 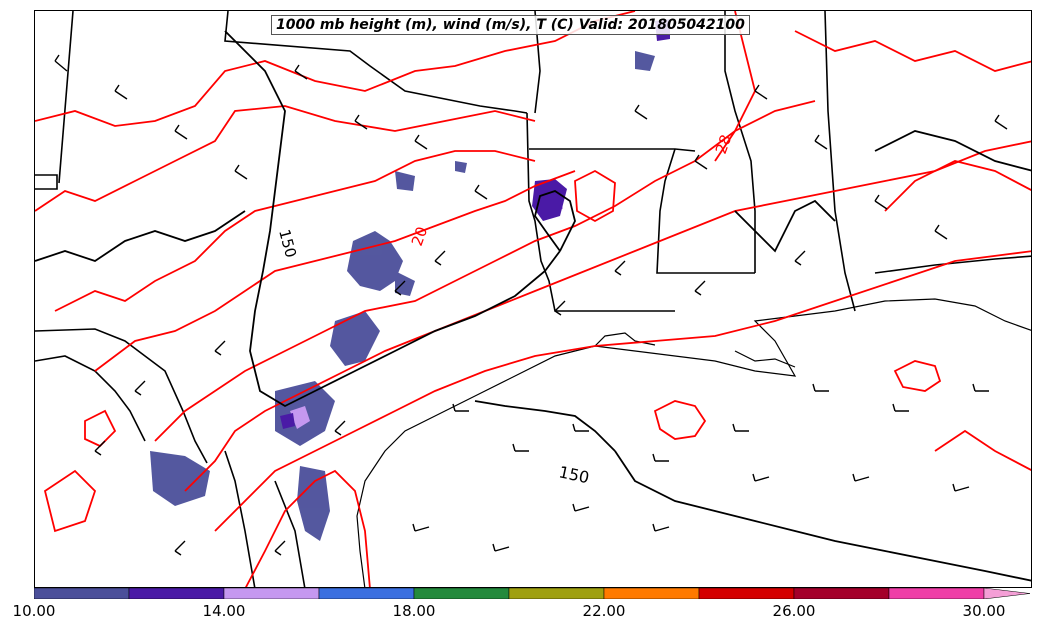 What do you see at coordinates (287, 243) in the screenshot?
I see `height-label-west: 150` at bounding box center [287, 243].